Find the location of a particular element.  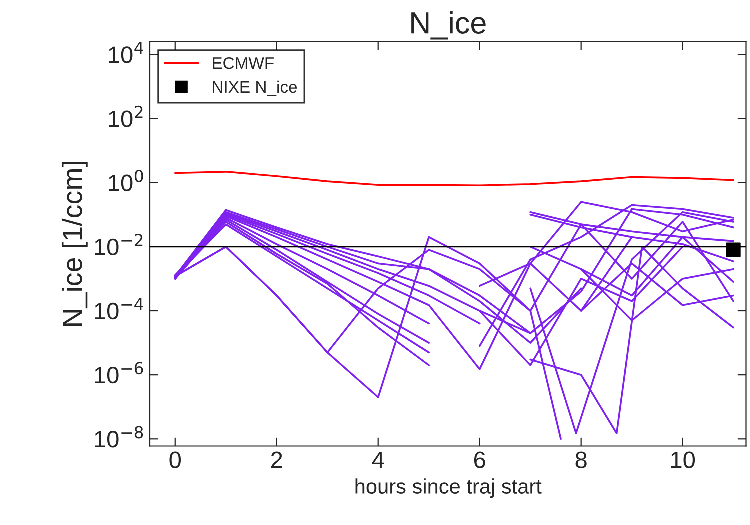

chart-title: N_ice is located at coordinates (449, 26).